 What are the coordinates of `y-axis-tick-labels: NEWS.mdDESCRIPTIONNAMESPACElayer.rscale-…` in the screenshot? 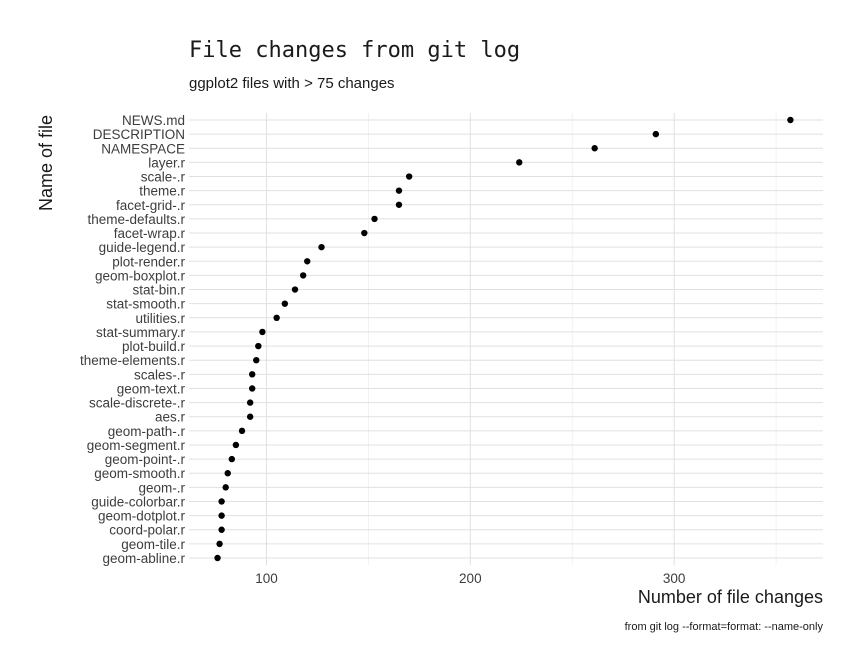 It's located at (133, 339).